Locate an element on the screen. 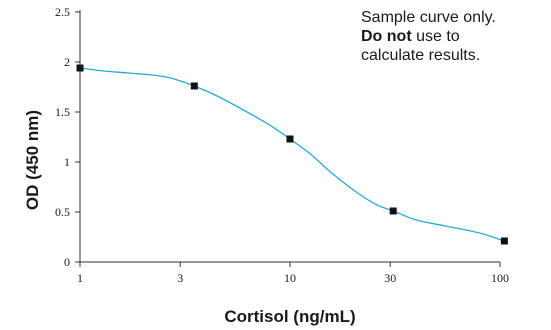 This screenshot has width=551, height=330. y-axis-title: OD (450 nm) is located at coordinates (32, 160).